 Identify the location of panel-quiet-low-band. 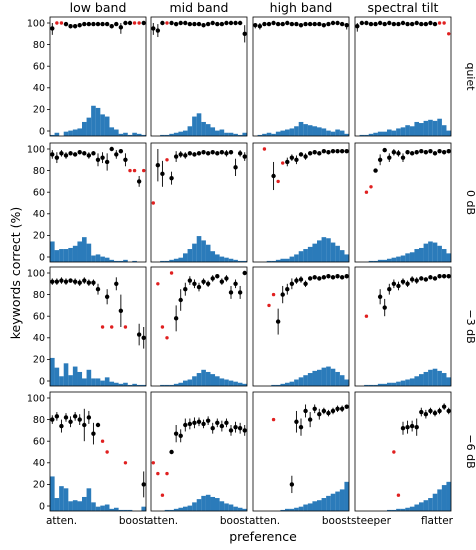
(98, 76).